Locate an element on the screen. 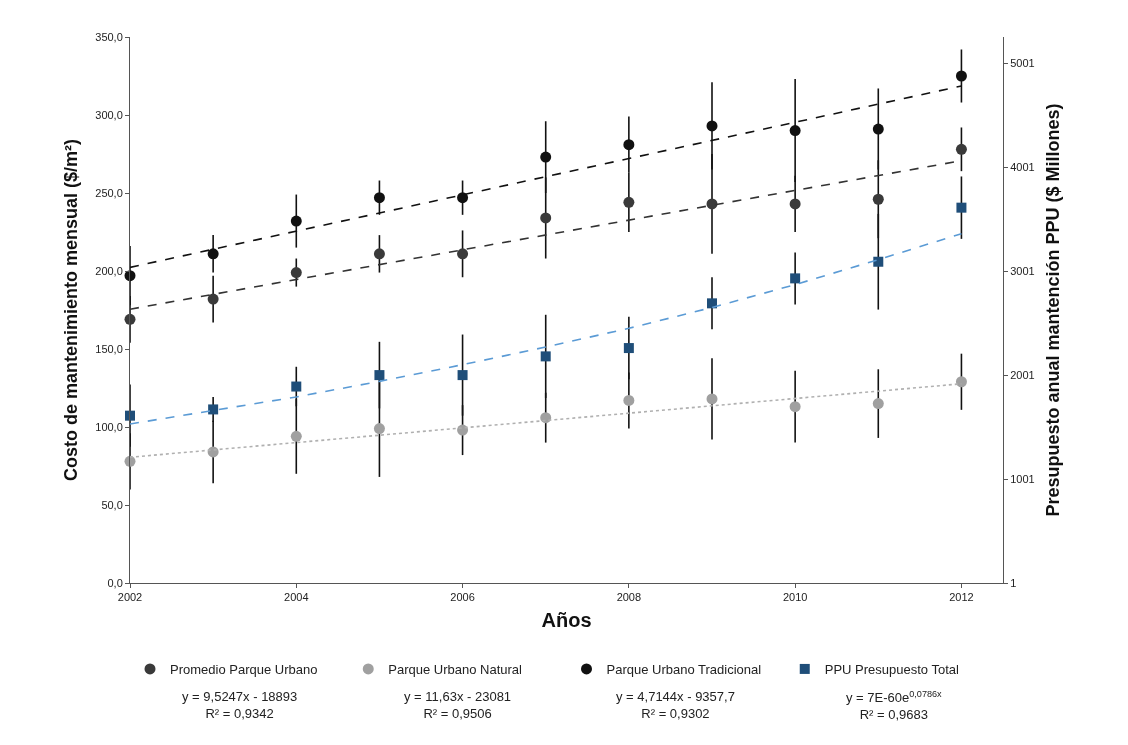  text: y = 9,5247x - 18893 R² = 0,9342 is located at coordinates (240, 705).